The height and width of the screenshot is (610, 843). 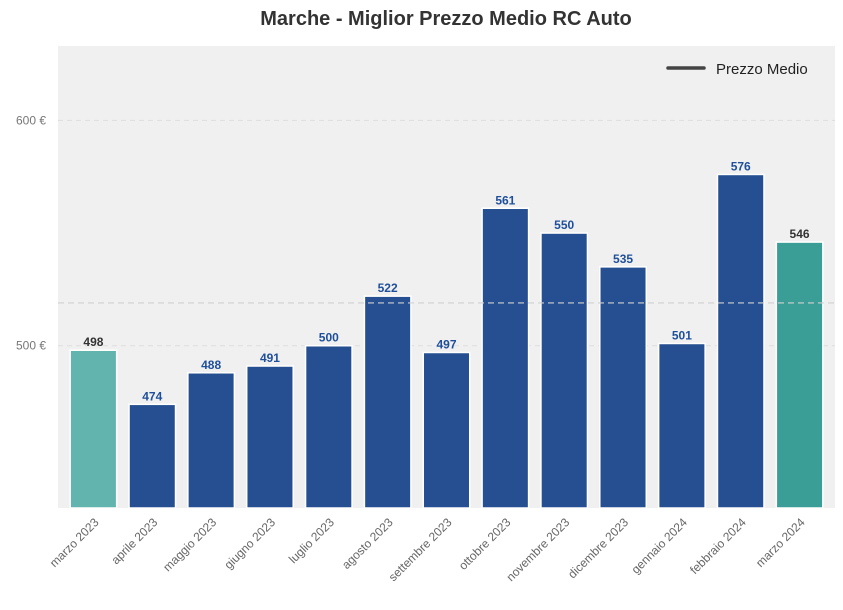 I want to click on x-tick-label: gennaio 2024, so click(x=660, y=546).